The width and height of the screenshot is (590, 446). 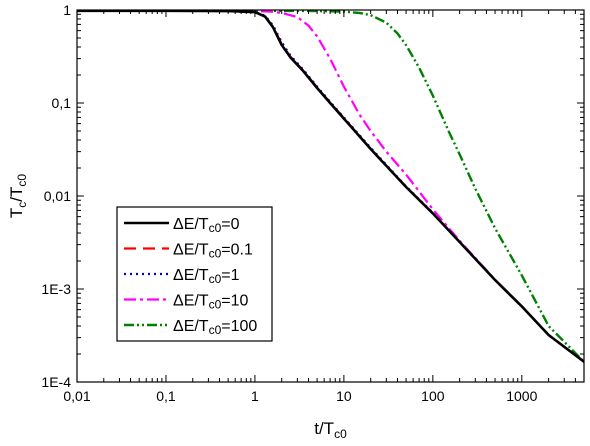 I want to click on x-tick-label: 1000, so click(x=521, y=396).